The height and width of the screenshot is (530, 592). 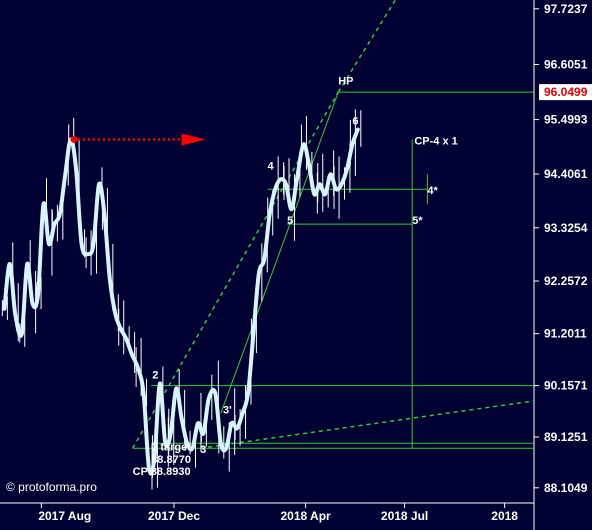 What do you see at coordinates (64, 516) in the screenshot?
I see `x-tick-label: 2017 Aug` at bounding box center [64, 516].